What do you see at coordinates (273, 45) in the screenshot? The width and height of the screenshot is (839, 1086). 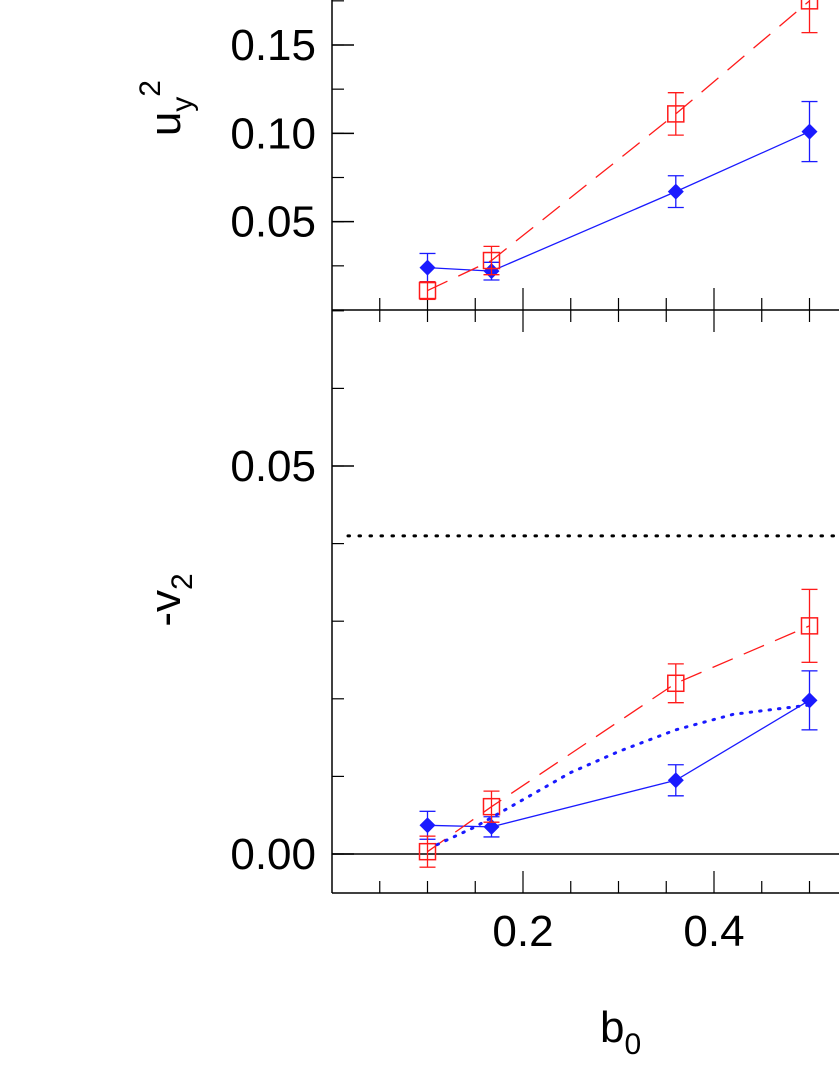 I see `top-y-tick-label: 0.15` at bounding box center [273, 45].